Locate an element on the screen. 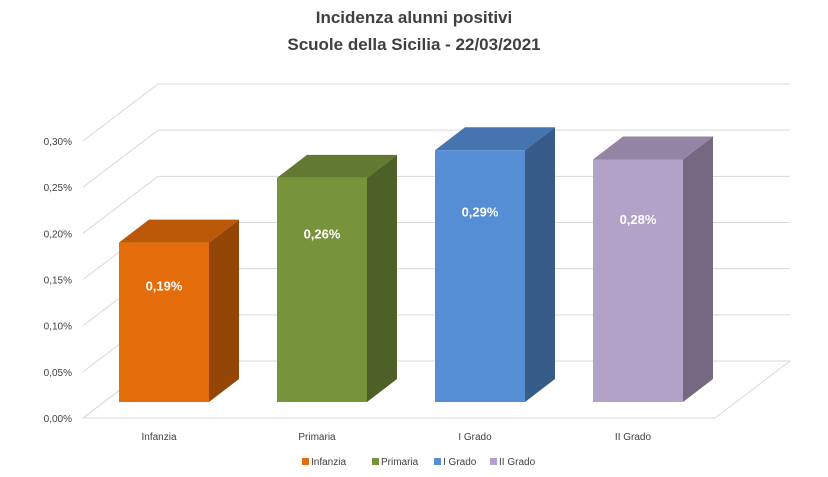  legend-entry: Primaria is located at coordinates (400, 462).